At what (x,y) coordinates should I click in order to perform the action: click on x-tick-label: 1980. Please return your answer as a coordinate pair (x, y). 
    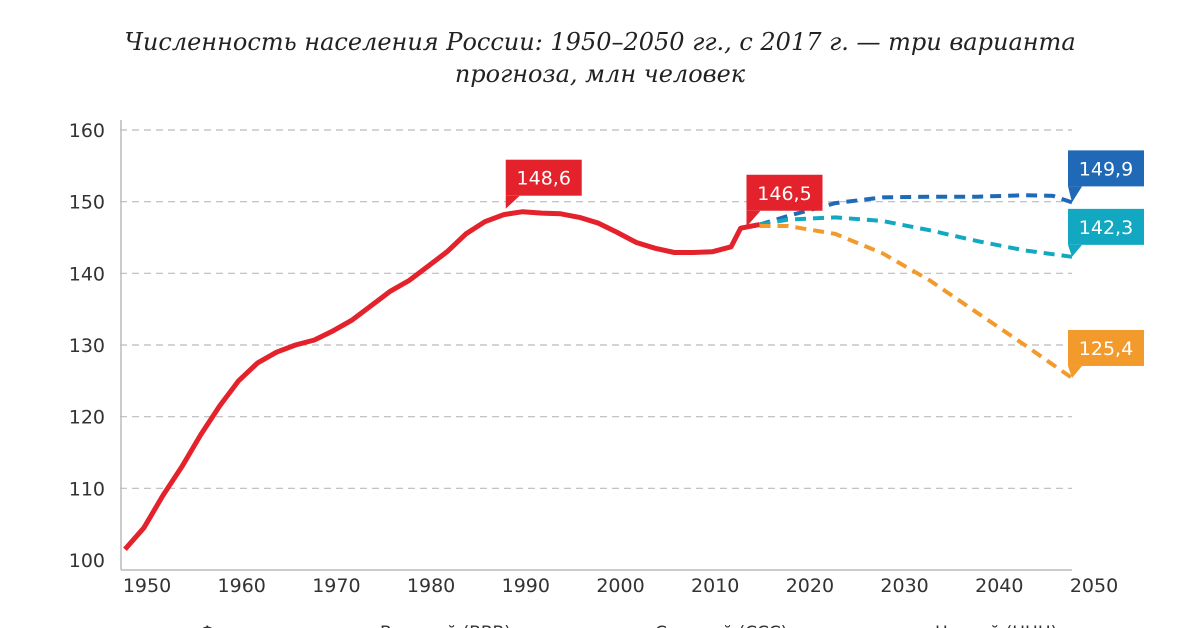
    Looking at the image, I should click on (431, 586).